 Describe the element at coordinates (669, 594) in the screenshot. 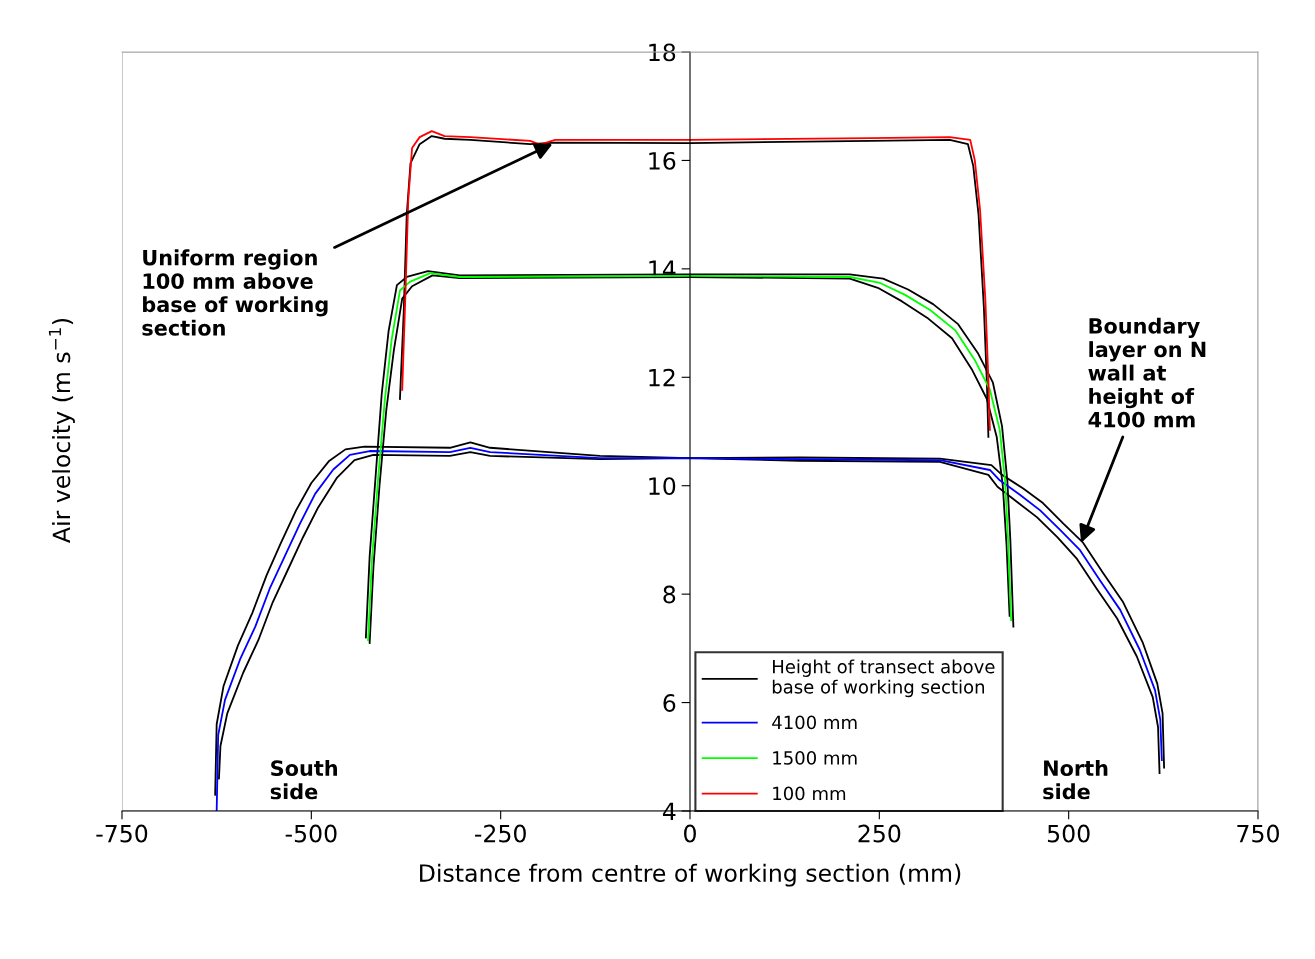

I see `y-tick-label: 8` at that location.